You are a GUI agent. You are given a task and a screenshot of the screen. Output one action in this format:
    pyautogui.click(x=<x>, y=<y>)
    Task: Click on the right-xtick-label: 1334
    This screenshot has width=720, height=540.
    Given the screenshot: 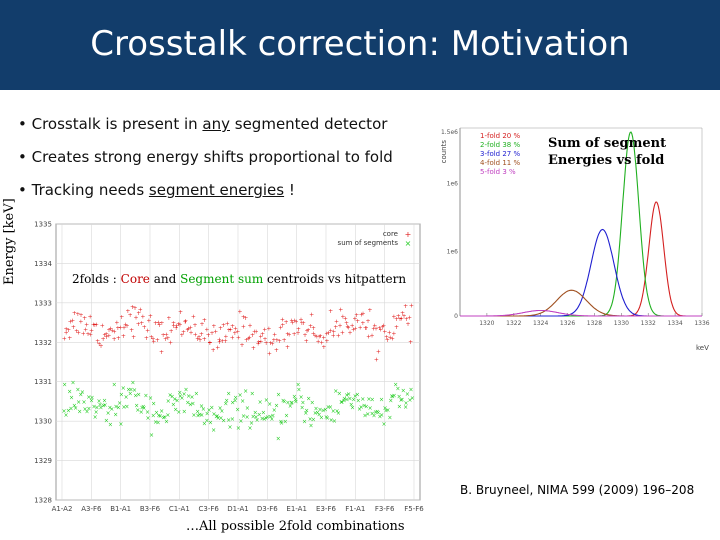 What is the action you would take?
    pyautogui.click(x=674, y=323)
    